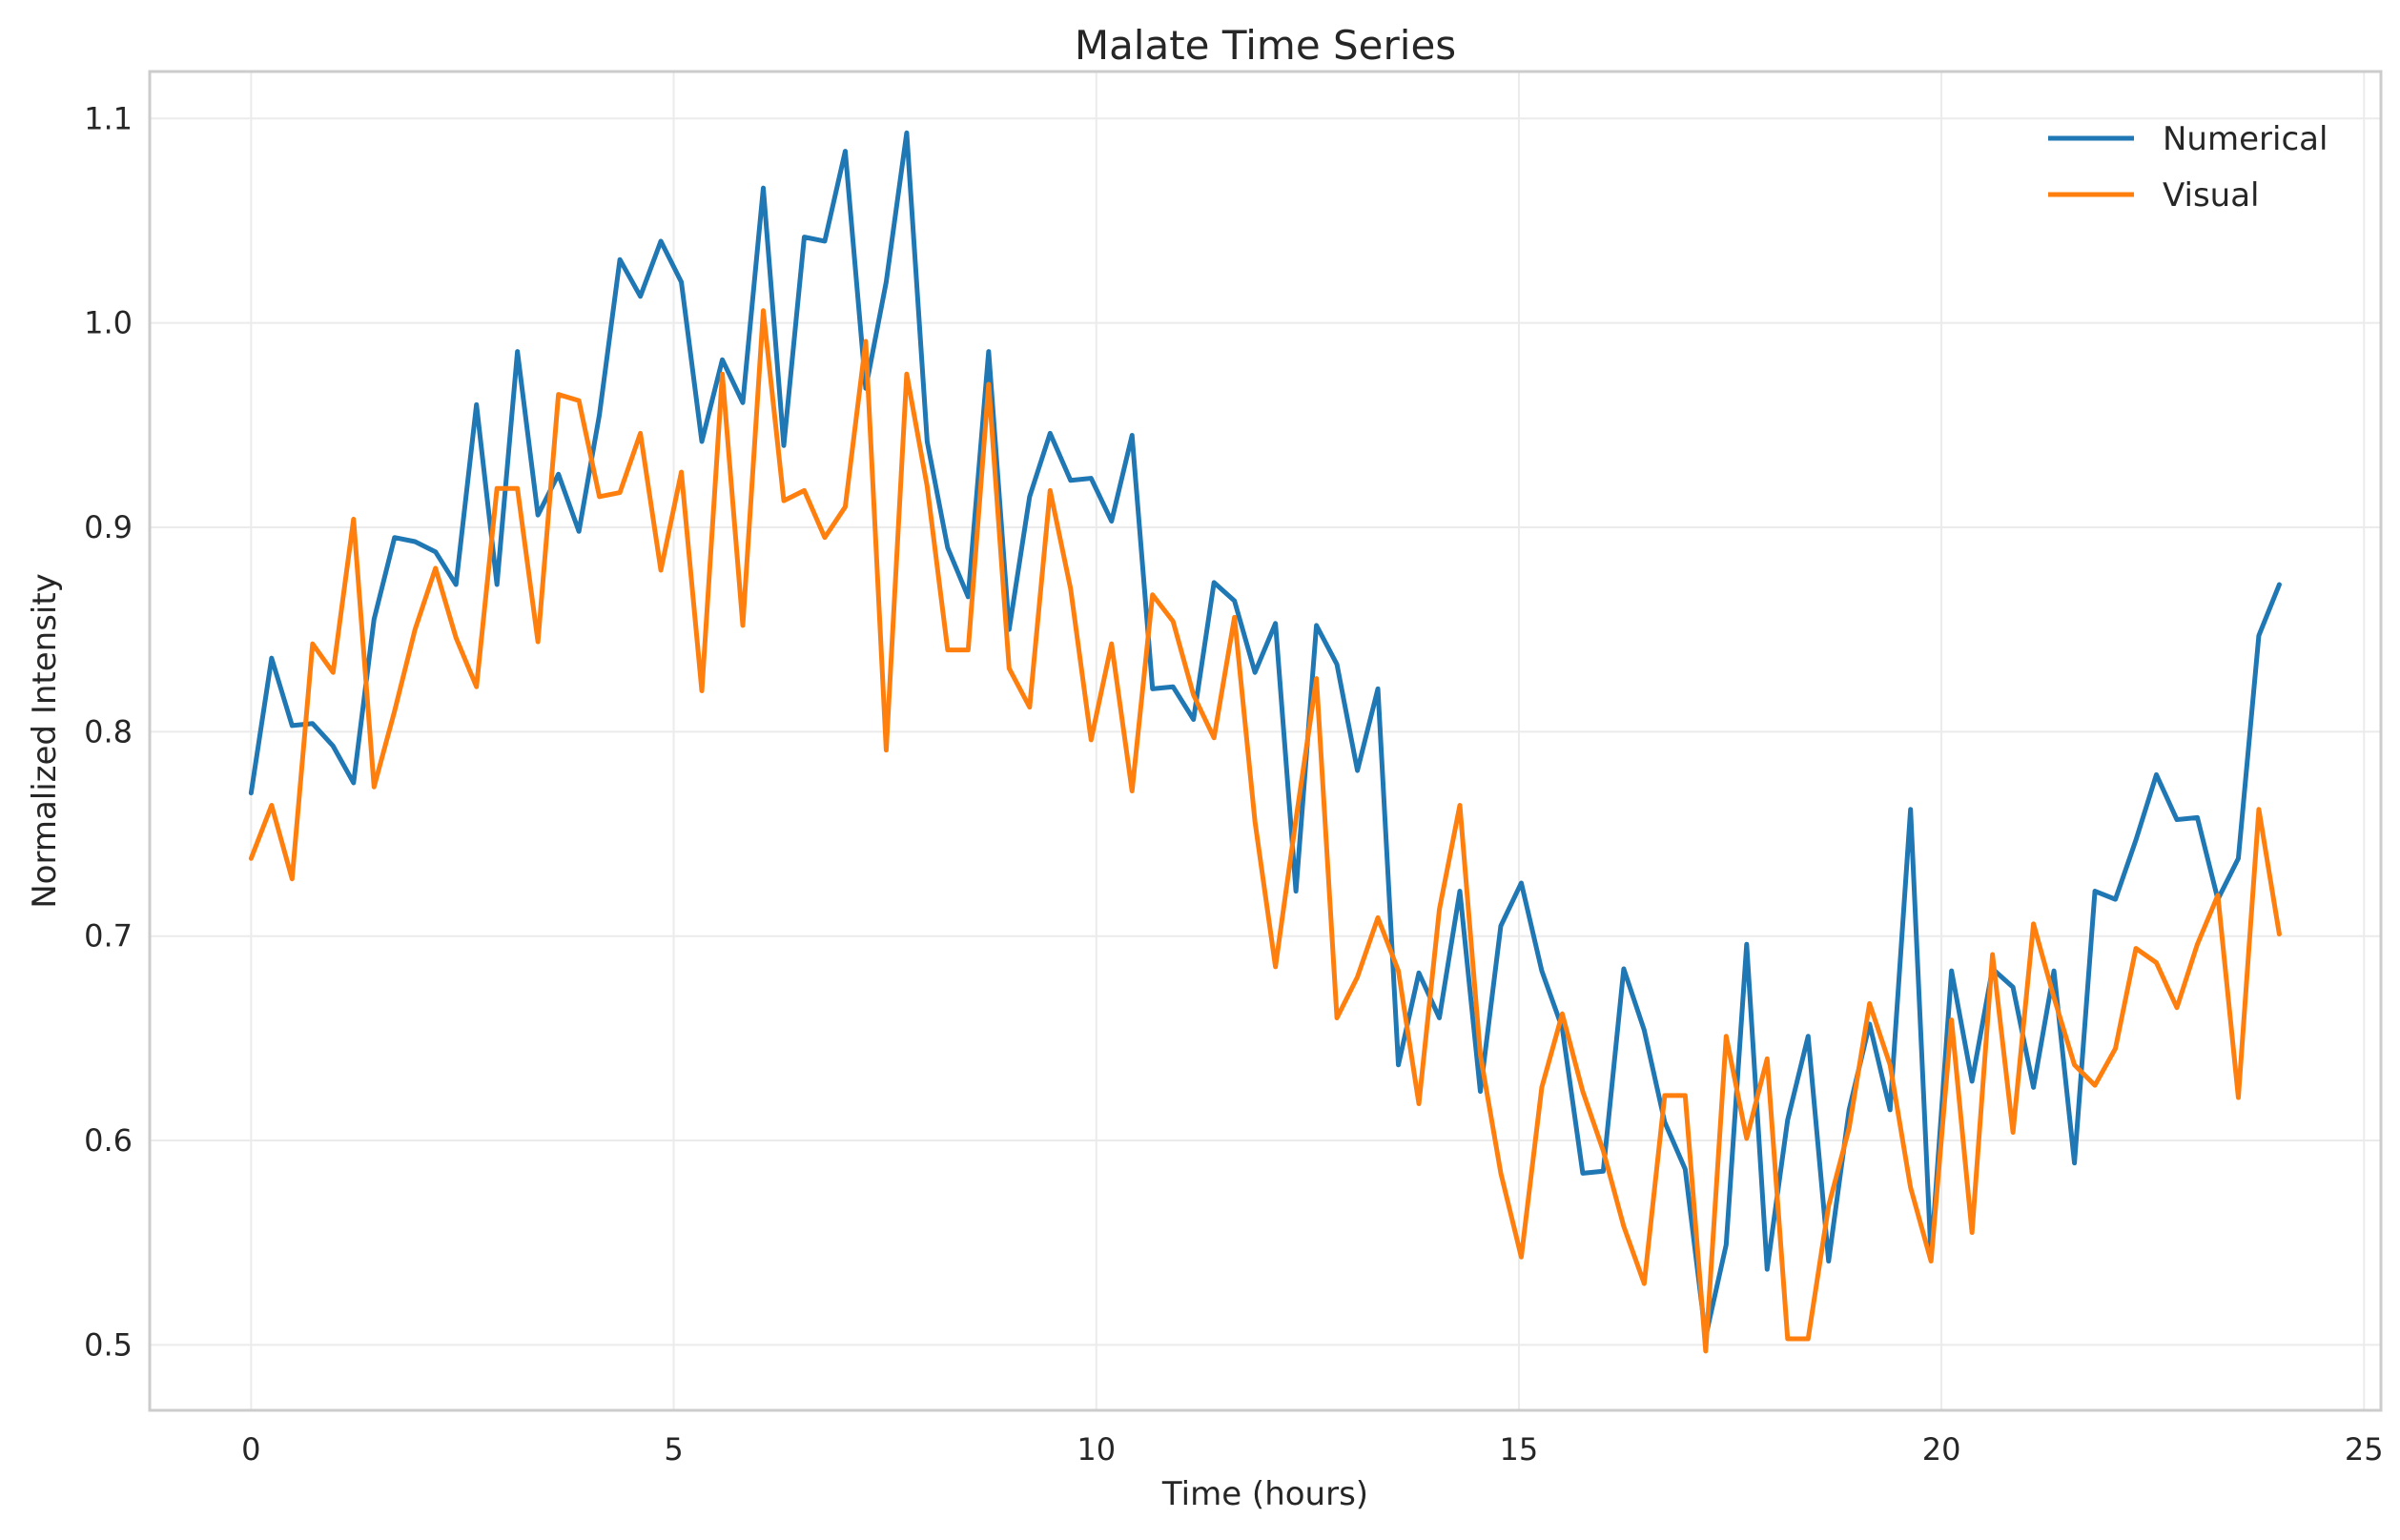 This screenshot has height=1540, width=2400. Describe the element at coordinates (109, 323) in the screenshot. I see `y-tick-label: 1.0` at that location.